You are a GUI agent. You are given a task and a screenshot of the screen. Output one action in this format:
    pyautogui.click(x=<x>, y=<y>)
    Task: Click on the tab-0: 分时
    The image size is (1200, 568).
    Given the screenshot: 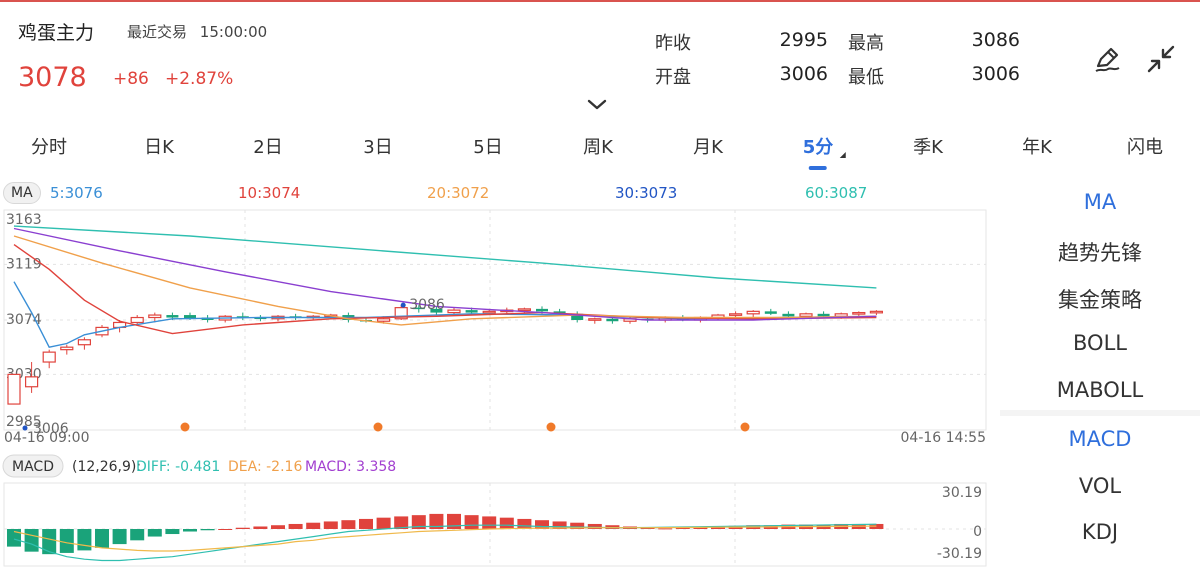 What is the action you would take?
    pyautogui.click(x=49, y=149)
    